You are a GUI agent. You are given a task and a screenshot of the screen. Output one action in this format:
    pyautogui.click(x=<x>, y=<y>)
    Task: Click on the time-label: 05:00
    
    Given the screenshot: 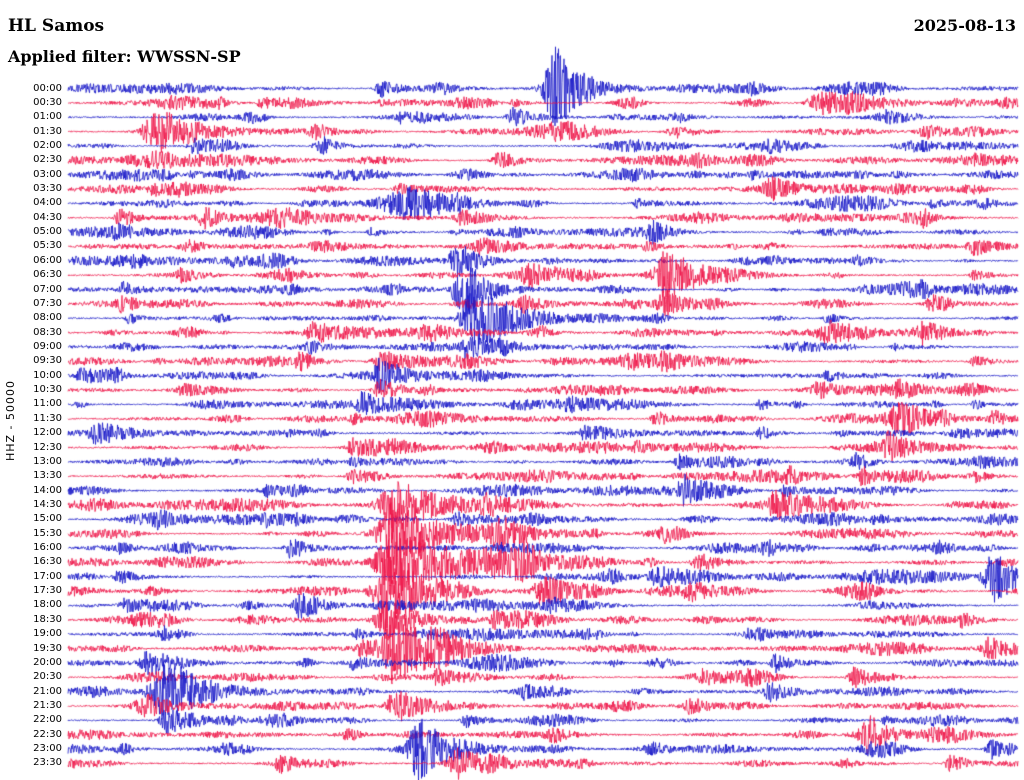 What is the action you would take?
    pyautogui.click(x=47, y=232)
    